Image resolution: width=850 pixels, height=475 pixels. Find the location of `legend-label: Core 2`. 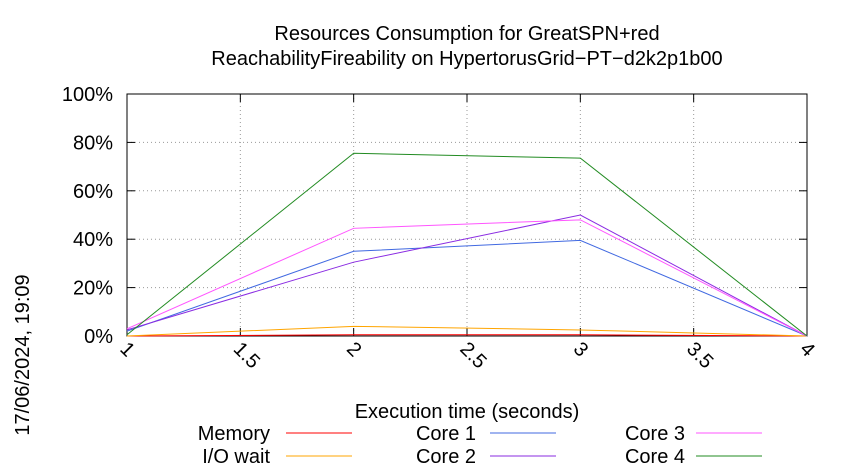

legend-label: Core 2 is located at coordinates (446, 457).